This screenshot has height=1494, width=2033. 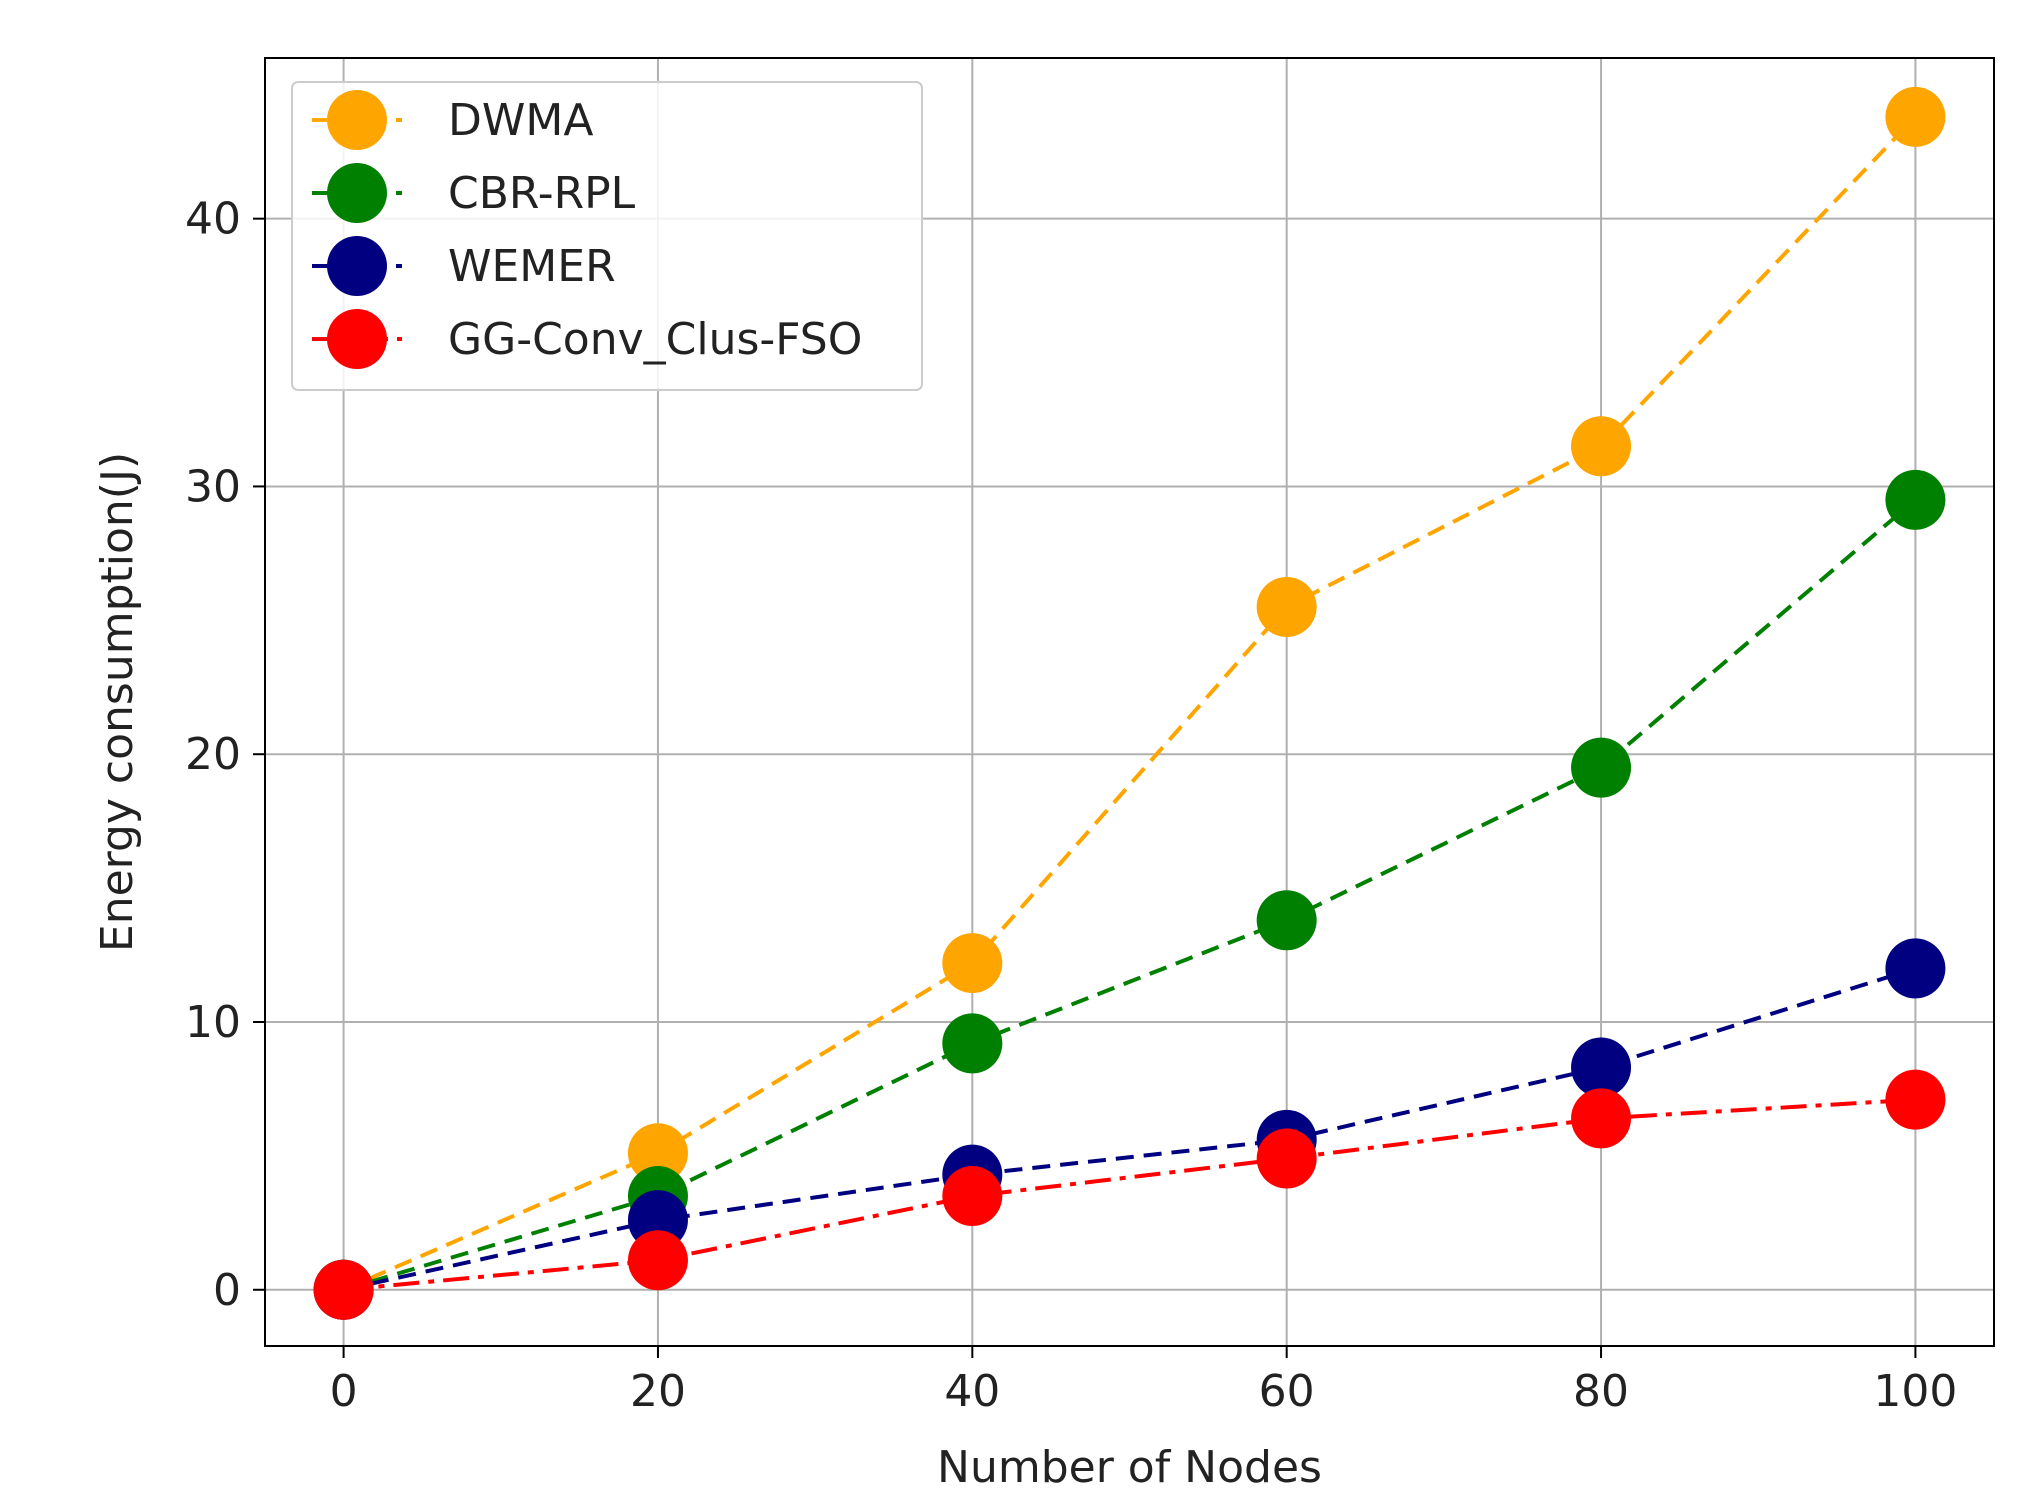 I want to click on legend-box, so click(x=607, y=236).